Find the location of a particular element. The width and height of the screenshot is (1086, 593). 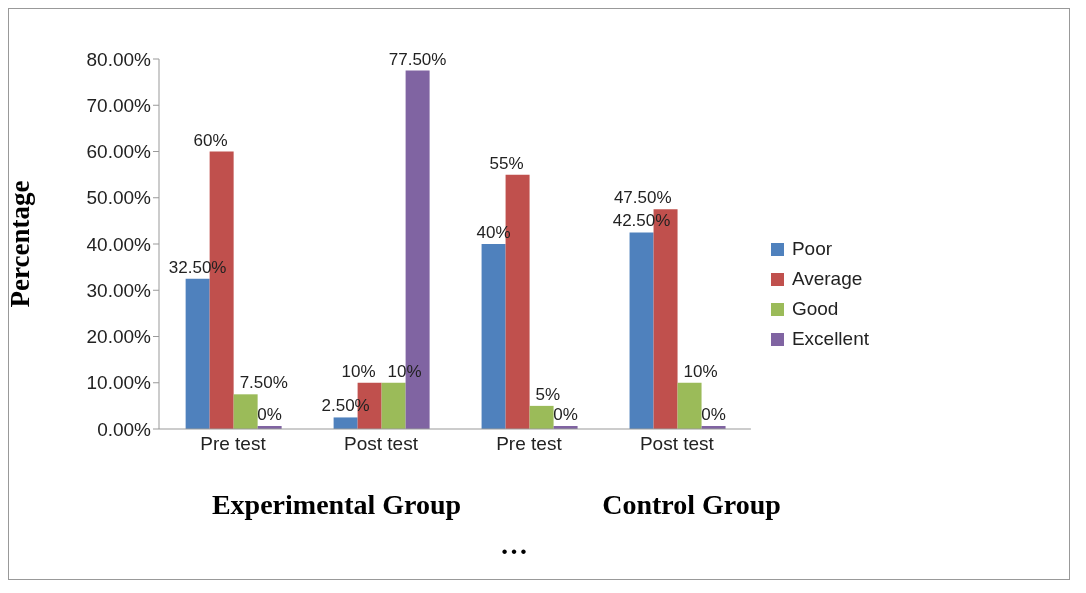

data-label: 5% is located at coordinates (548, 394).